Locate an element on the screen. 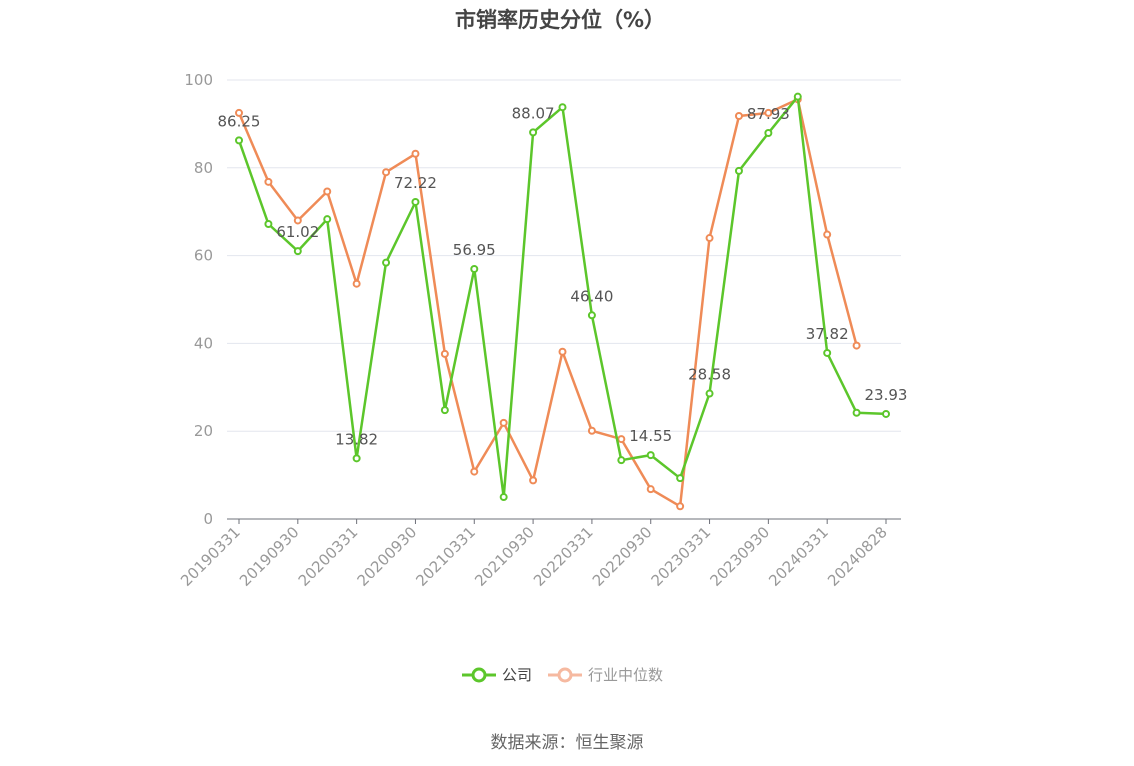  legend-item-industry-median: 行业中位数 is located at coordinates (605, 674).